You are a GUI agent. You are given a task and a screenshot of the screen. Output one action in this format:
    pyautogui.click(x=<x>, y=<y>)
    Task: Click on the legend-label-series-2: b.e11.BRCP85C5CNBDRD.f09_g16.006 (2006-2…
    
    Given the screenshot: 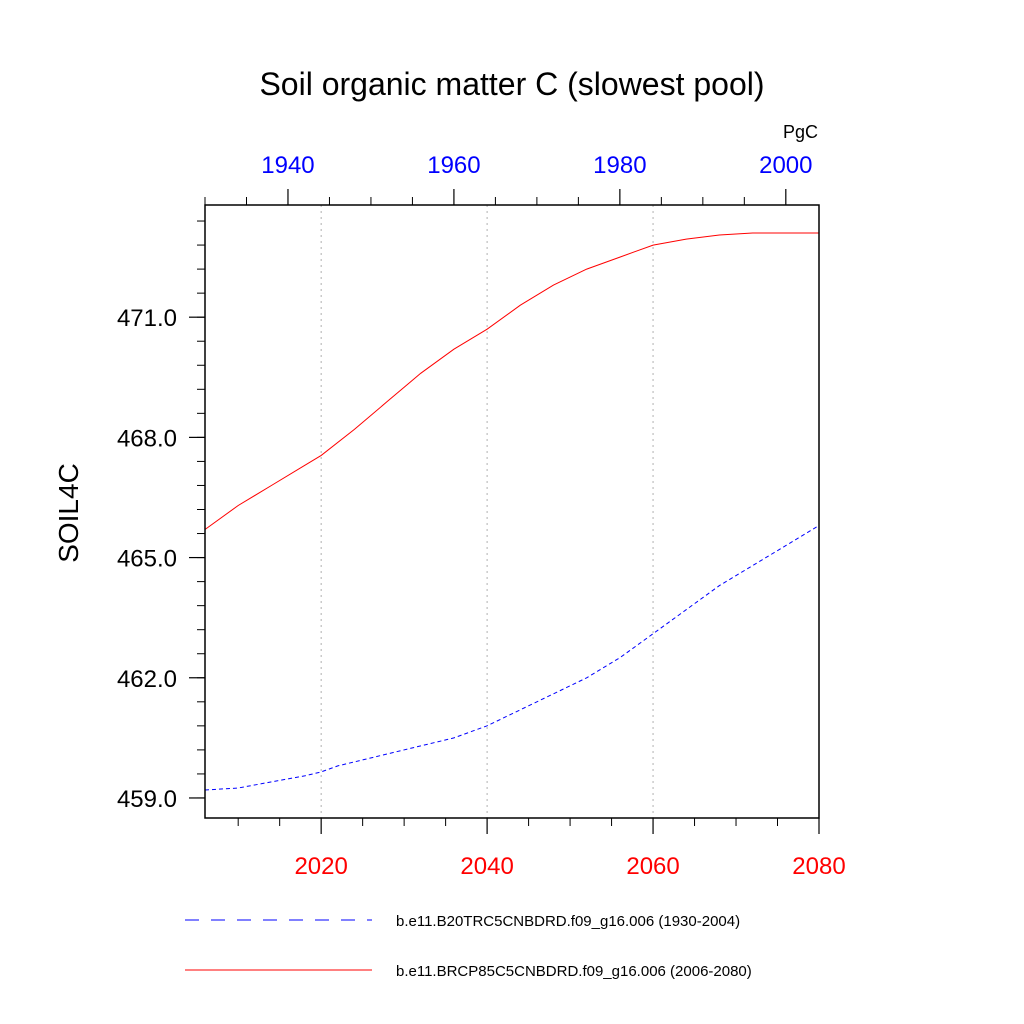 What is the action you would take?
    pyautogui.click(x=574, y=971)
    